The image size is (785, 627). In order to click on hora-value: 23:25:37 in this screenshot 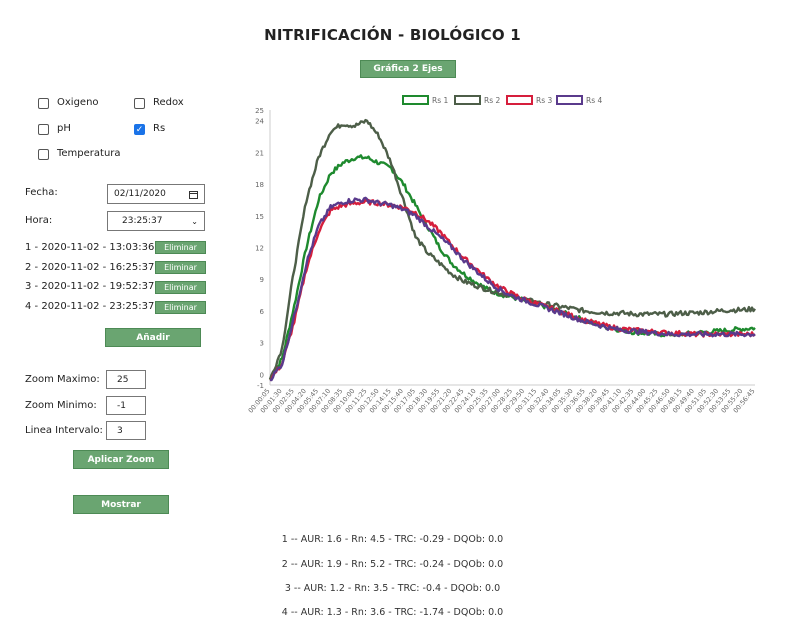, I will do `click(142, 221)`.